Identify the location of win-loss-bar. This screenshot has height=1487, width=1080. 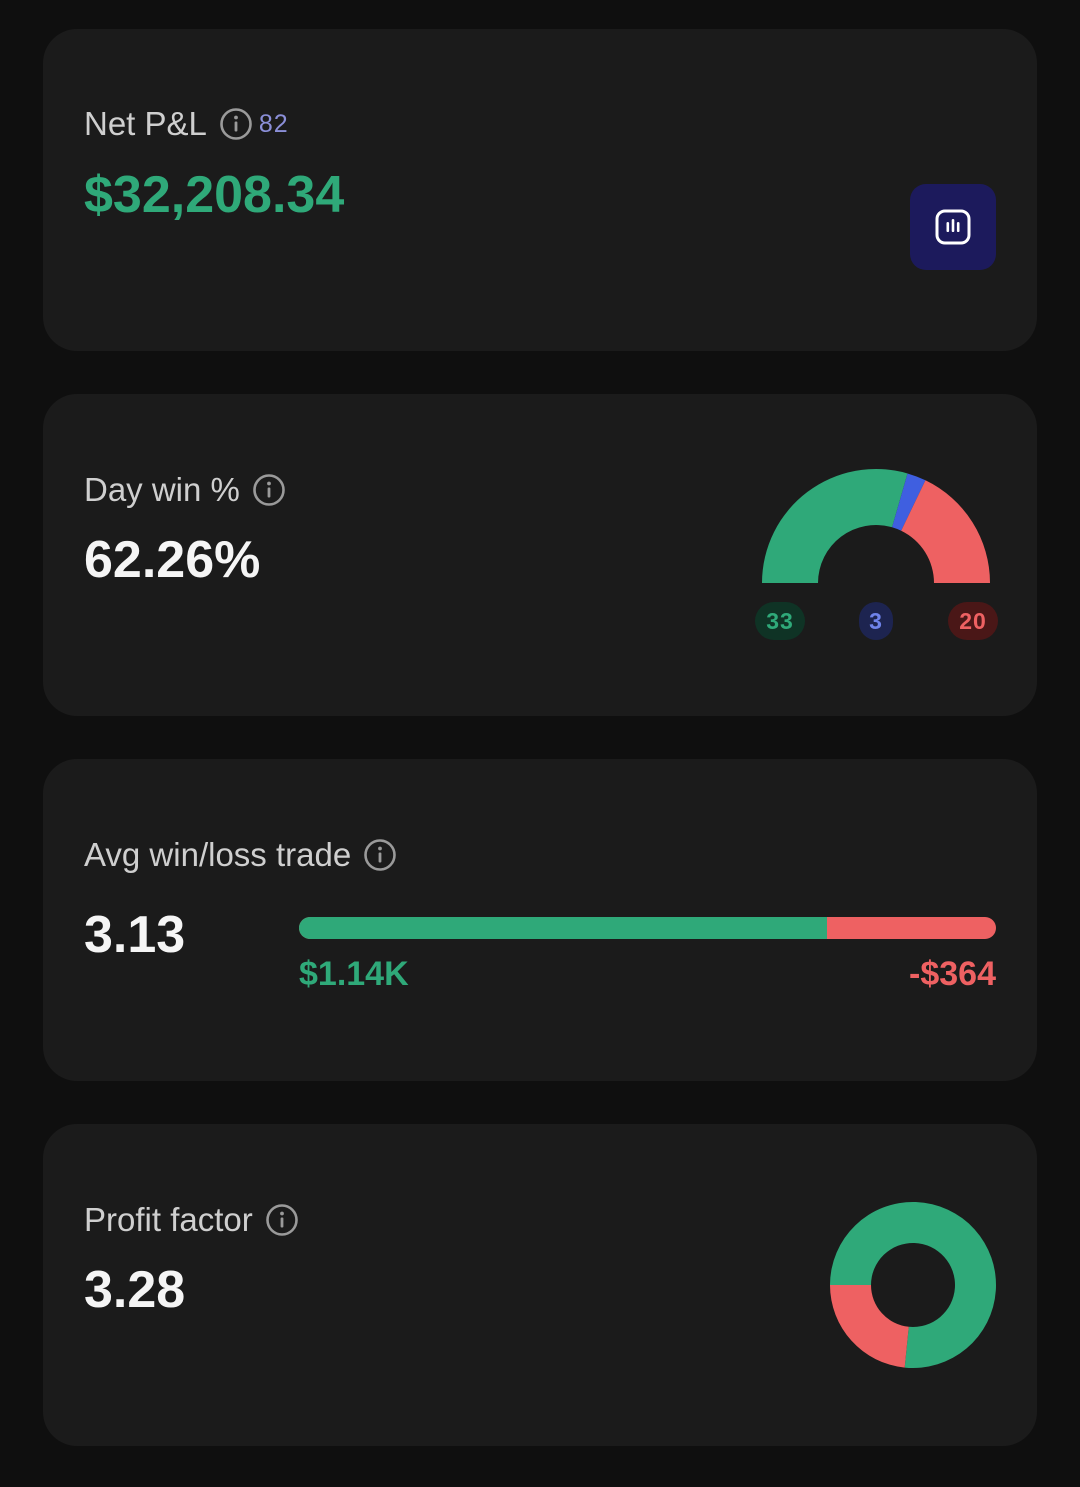
(647, 928).